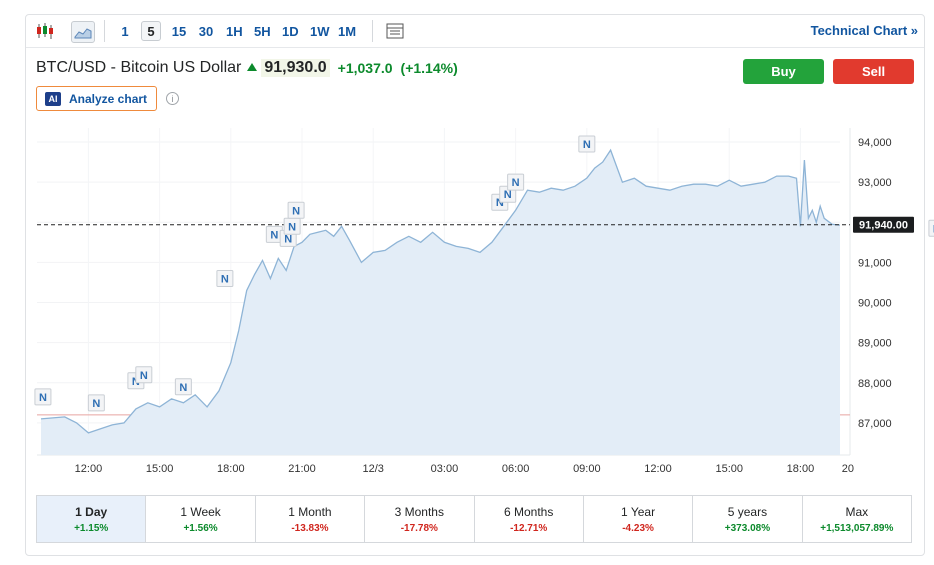 The width and height of the screenshot is (934, 565). Describe the element at coordinates (529, 511) in the screenshot. I see `period-label: 6 Months` at that location.